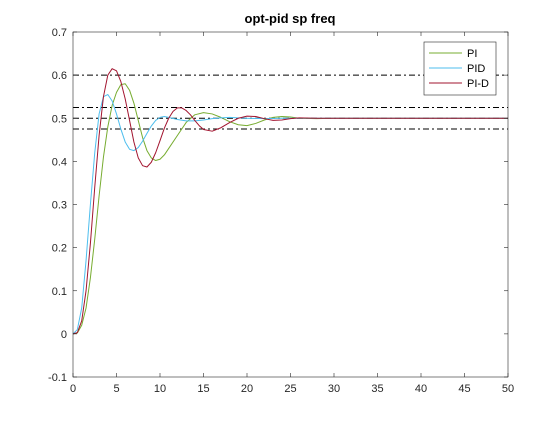 The image size is (560, 425). What do you see at coordinates (476, 69) in the screenshot?
I see `legend-label: PID` at bounding box center [476, 69].